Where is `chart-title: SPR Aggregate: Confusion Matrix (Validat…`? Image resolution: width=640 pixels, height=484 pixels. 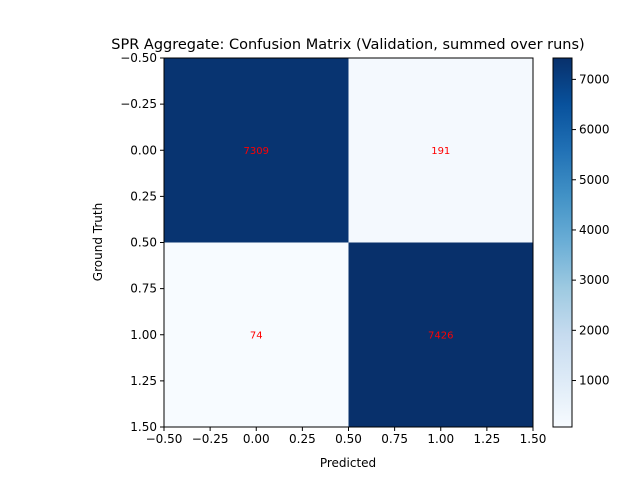 chart-title: SPR Aggregate: Confusion Matrix (Validat… is located at coordinates (347, 45).